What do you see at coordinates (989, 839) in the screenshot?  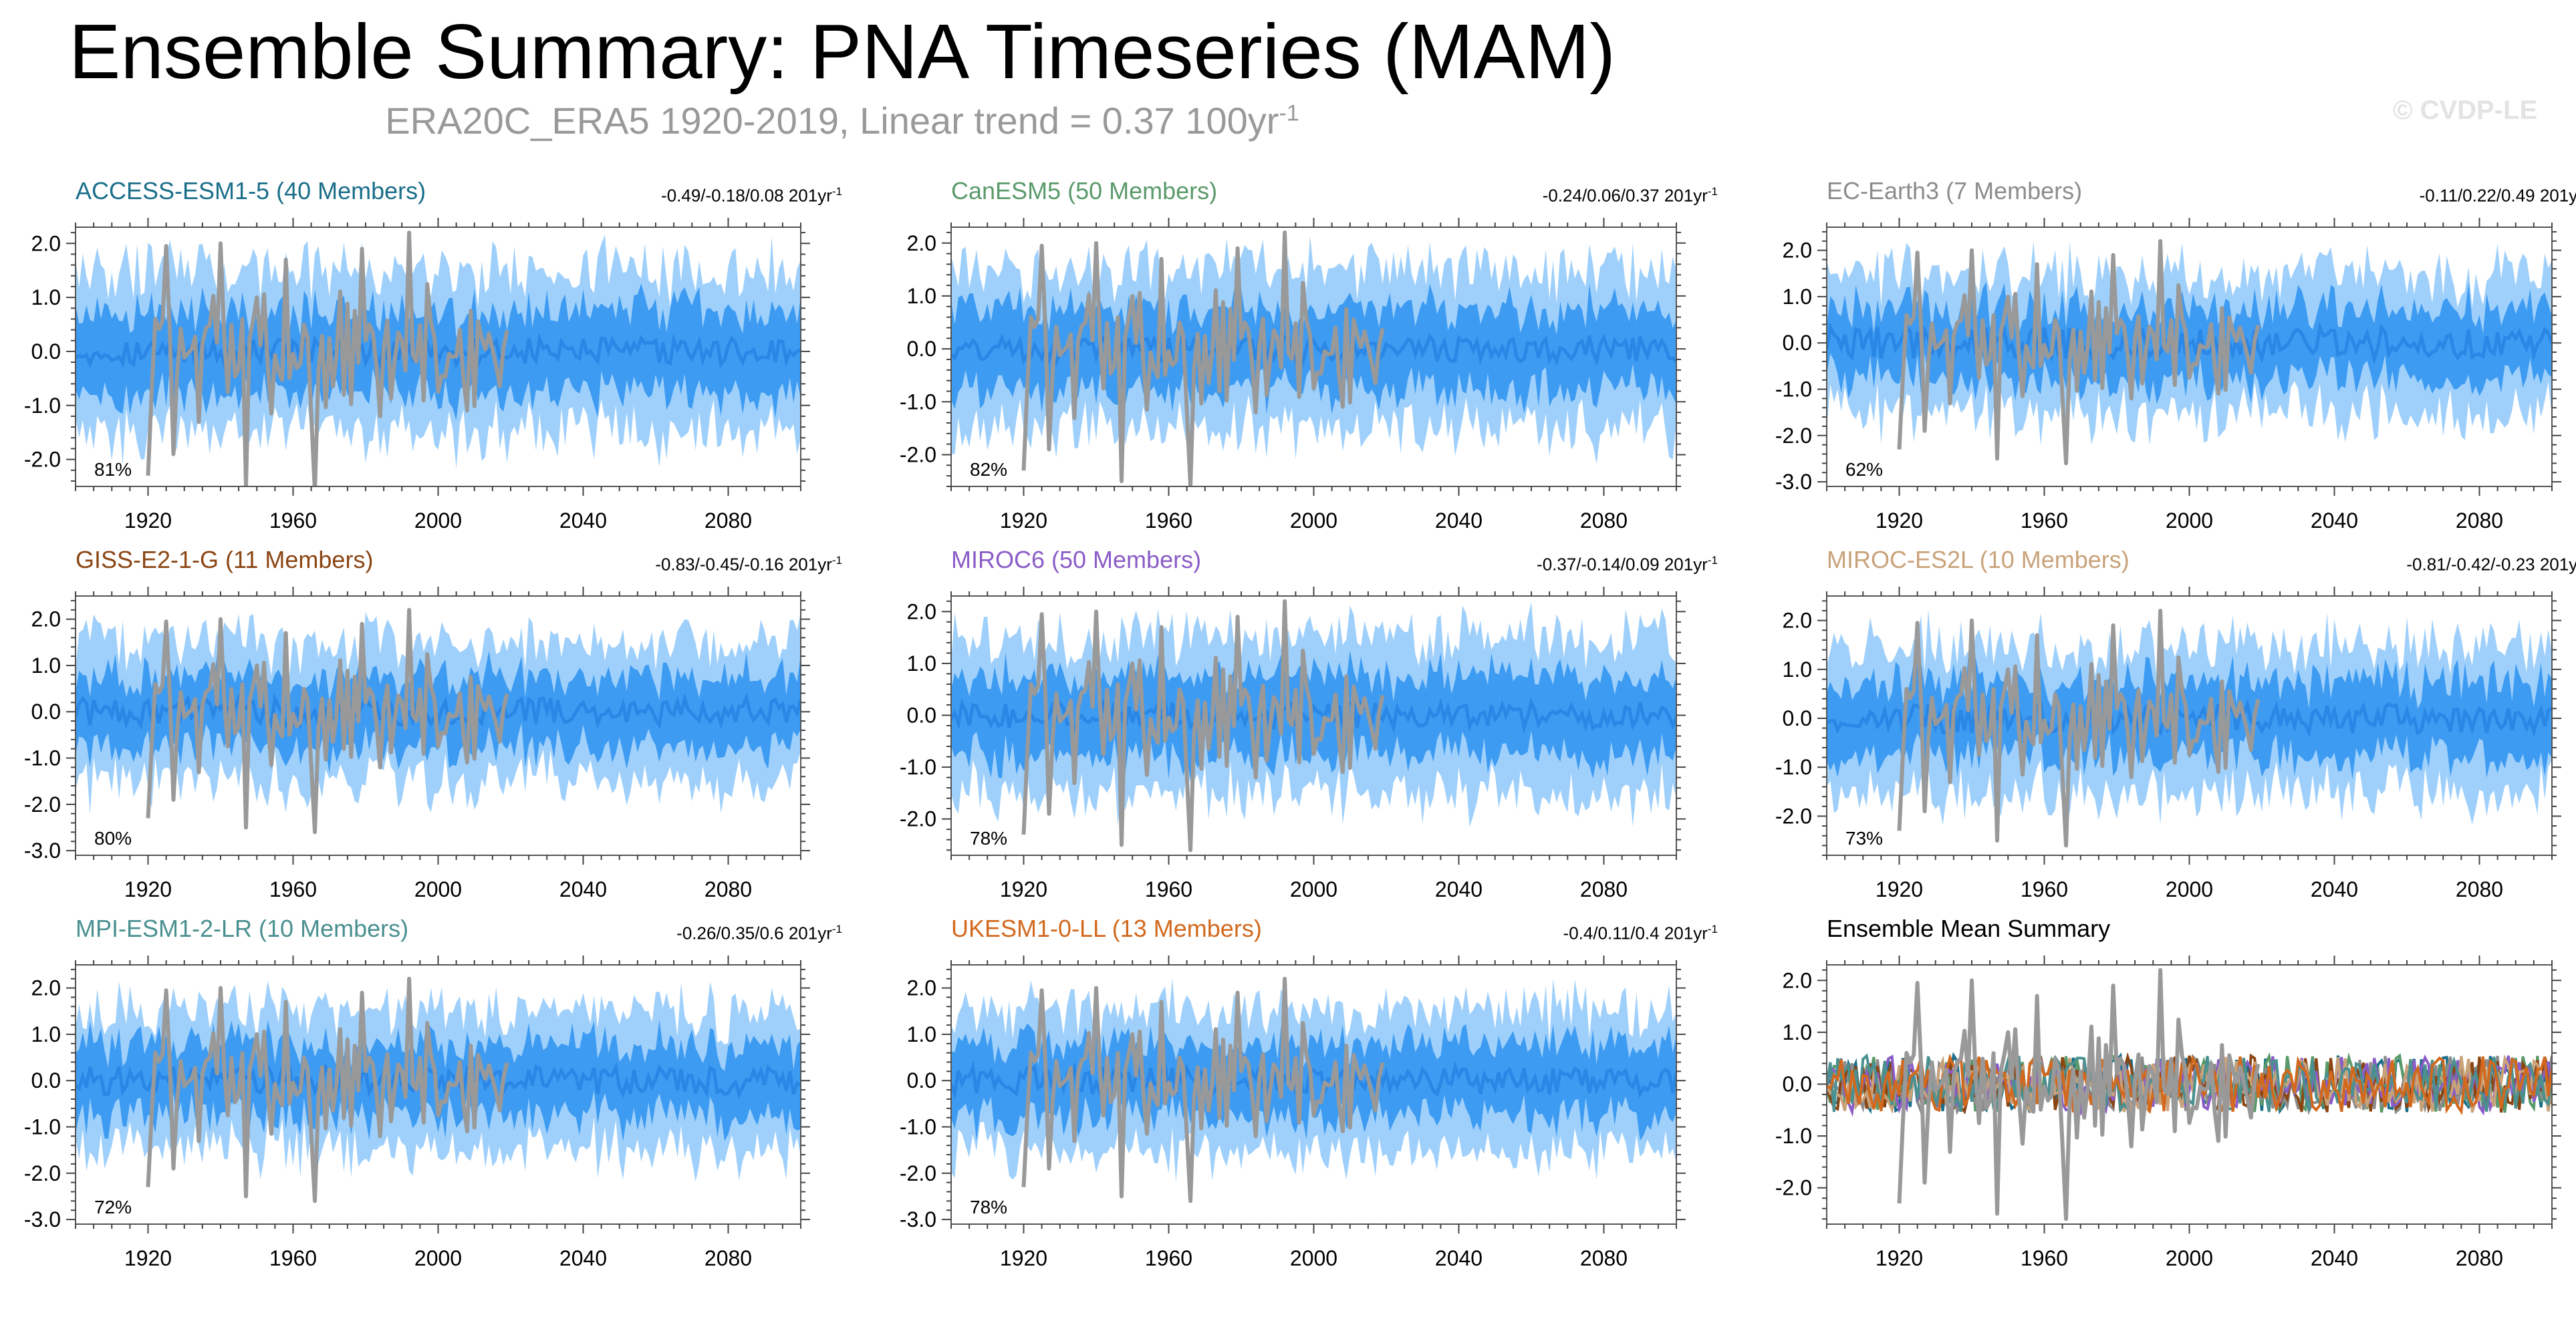 I see `percent-label: 78%` at bounding box center [989, 839].